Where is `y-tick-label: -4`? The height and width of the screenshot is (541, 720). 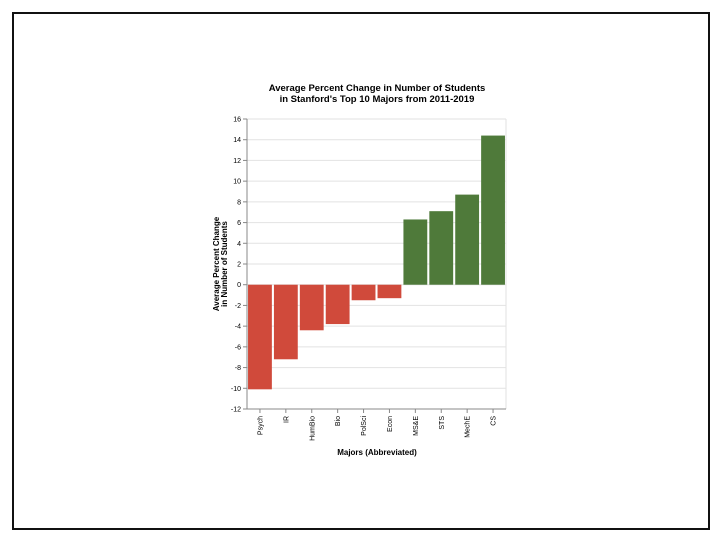
y-tick-label: -4 is located at coordinates (238, 327).